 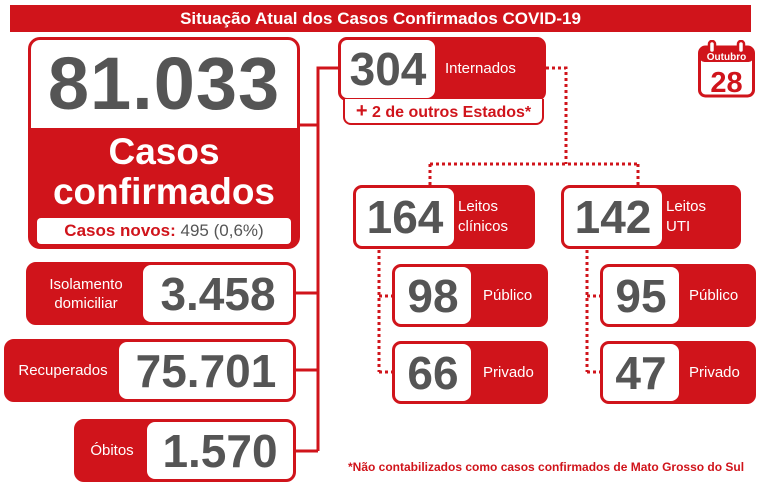 I want to click on clinical-public-value: 98, so click(x=433, y=295).